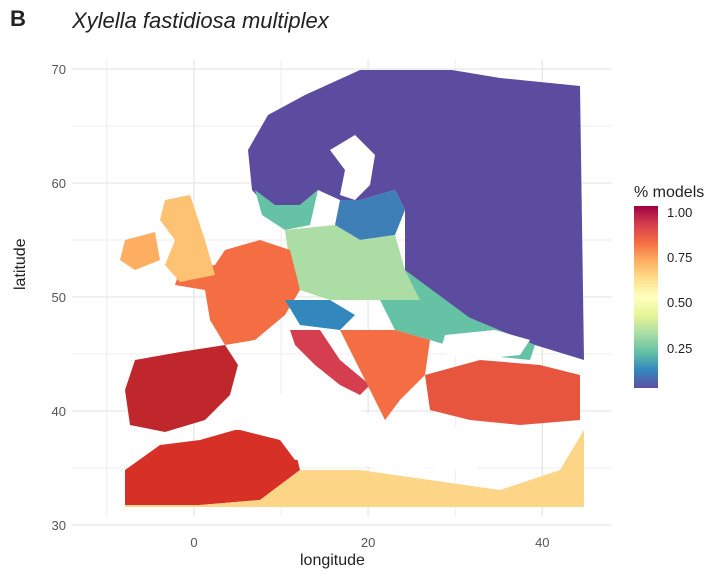 The width and height of the screenshot is (720, 585). I want to click on region-sahara, so click(354, 468).